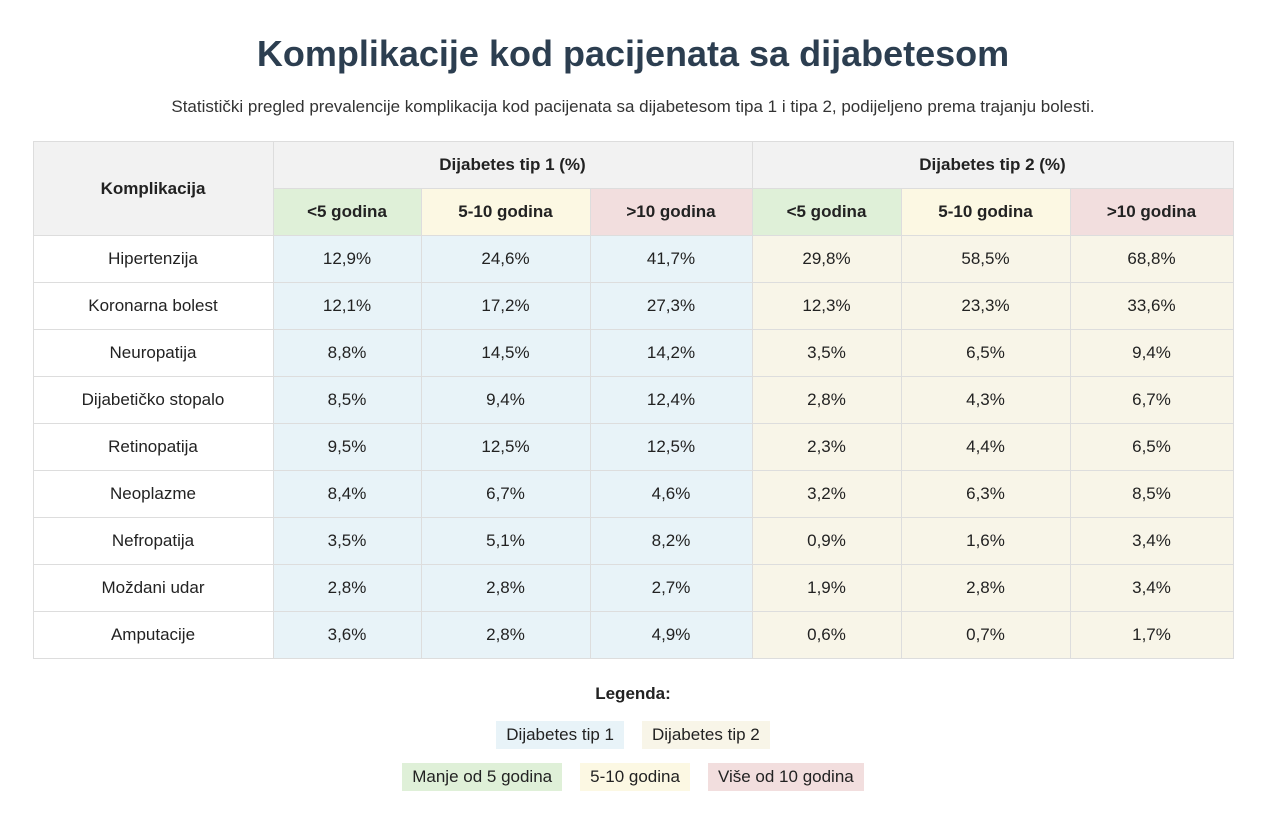  I want to click on legend-title: Legenda:, so click(633, 693).